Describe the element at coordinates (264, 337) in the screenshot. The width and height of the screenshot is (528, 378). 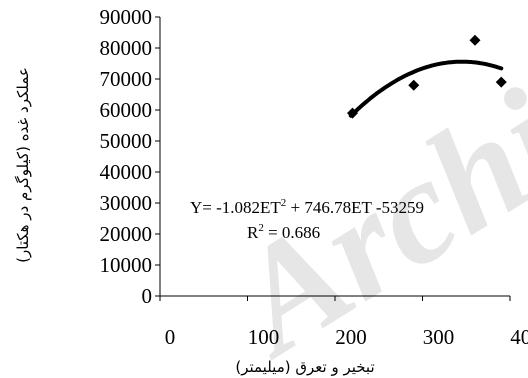
I see `x-tick-label: 100` at that location.